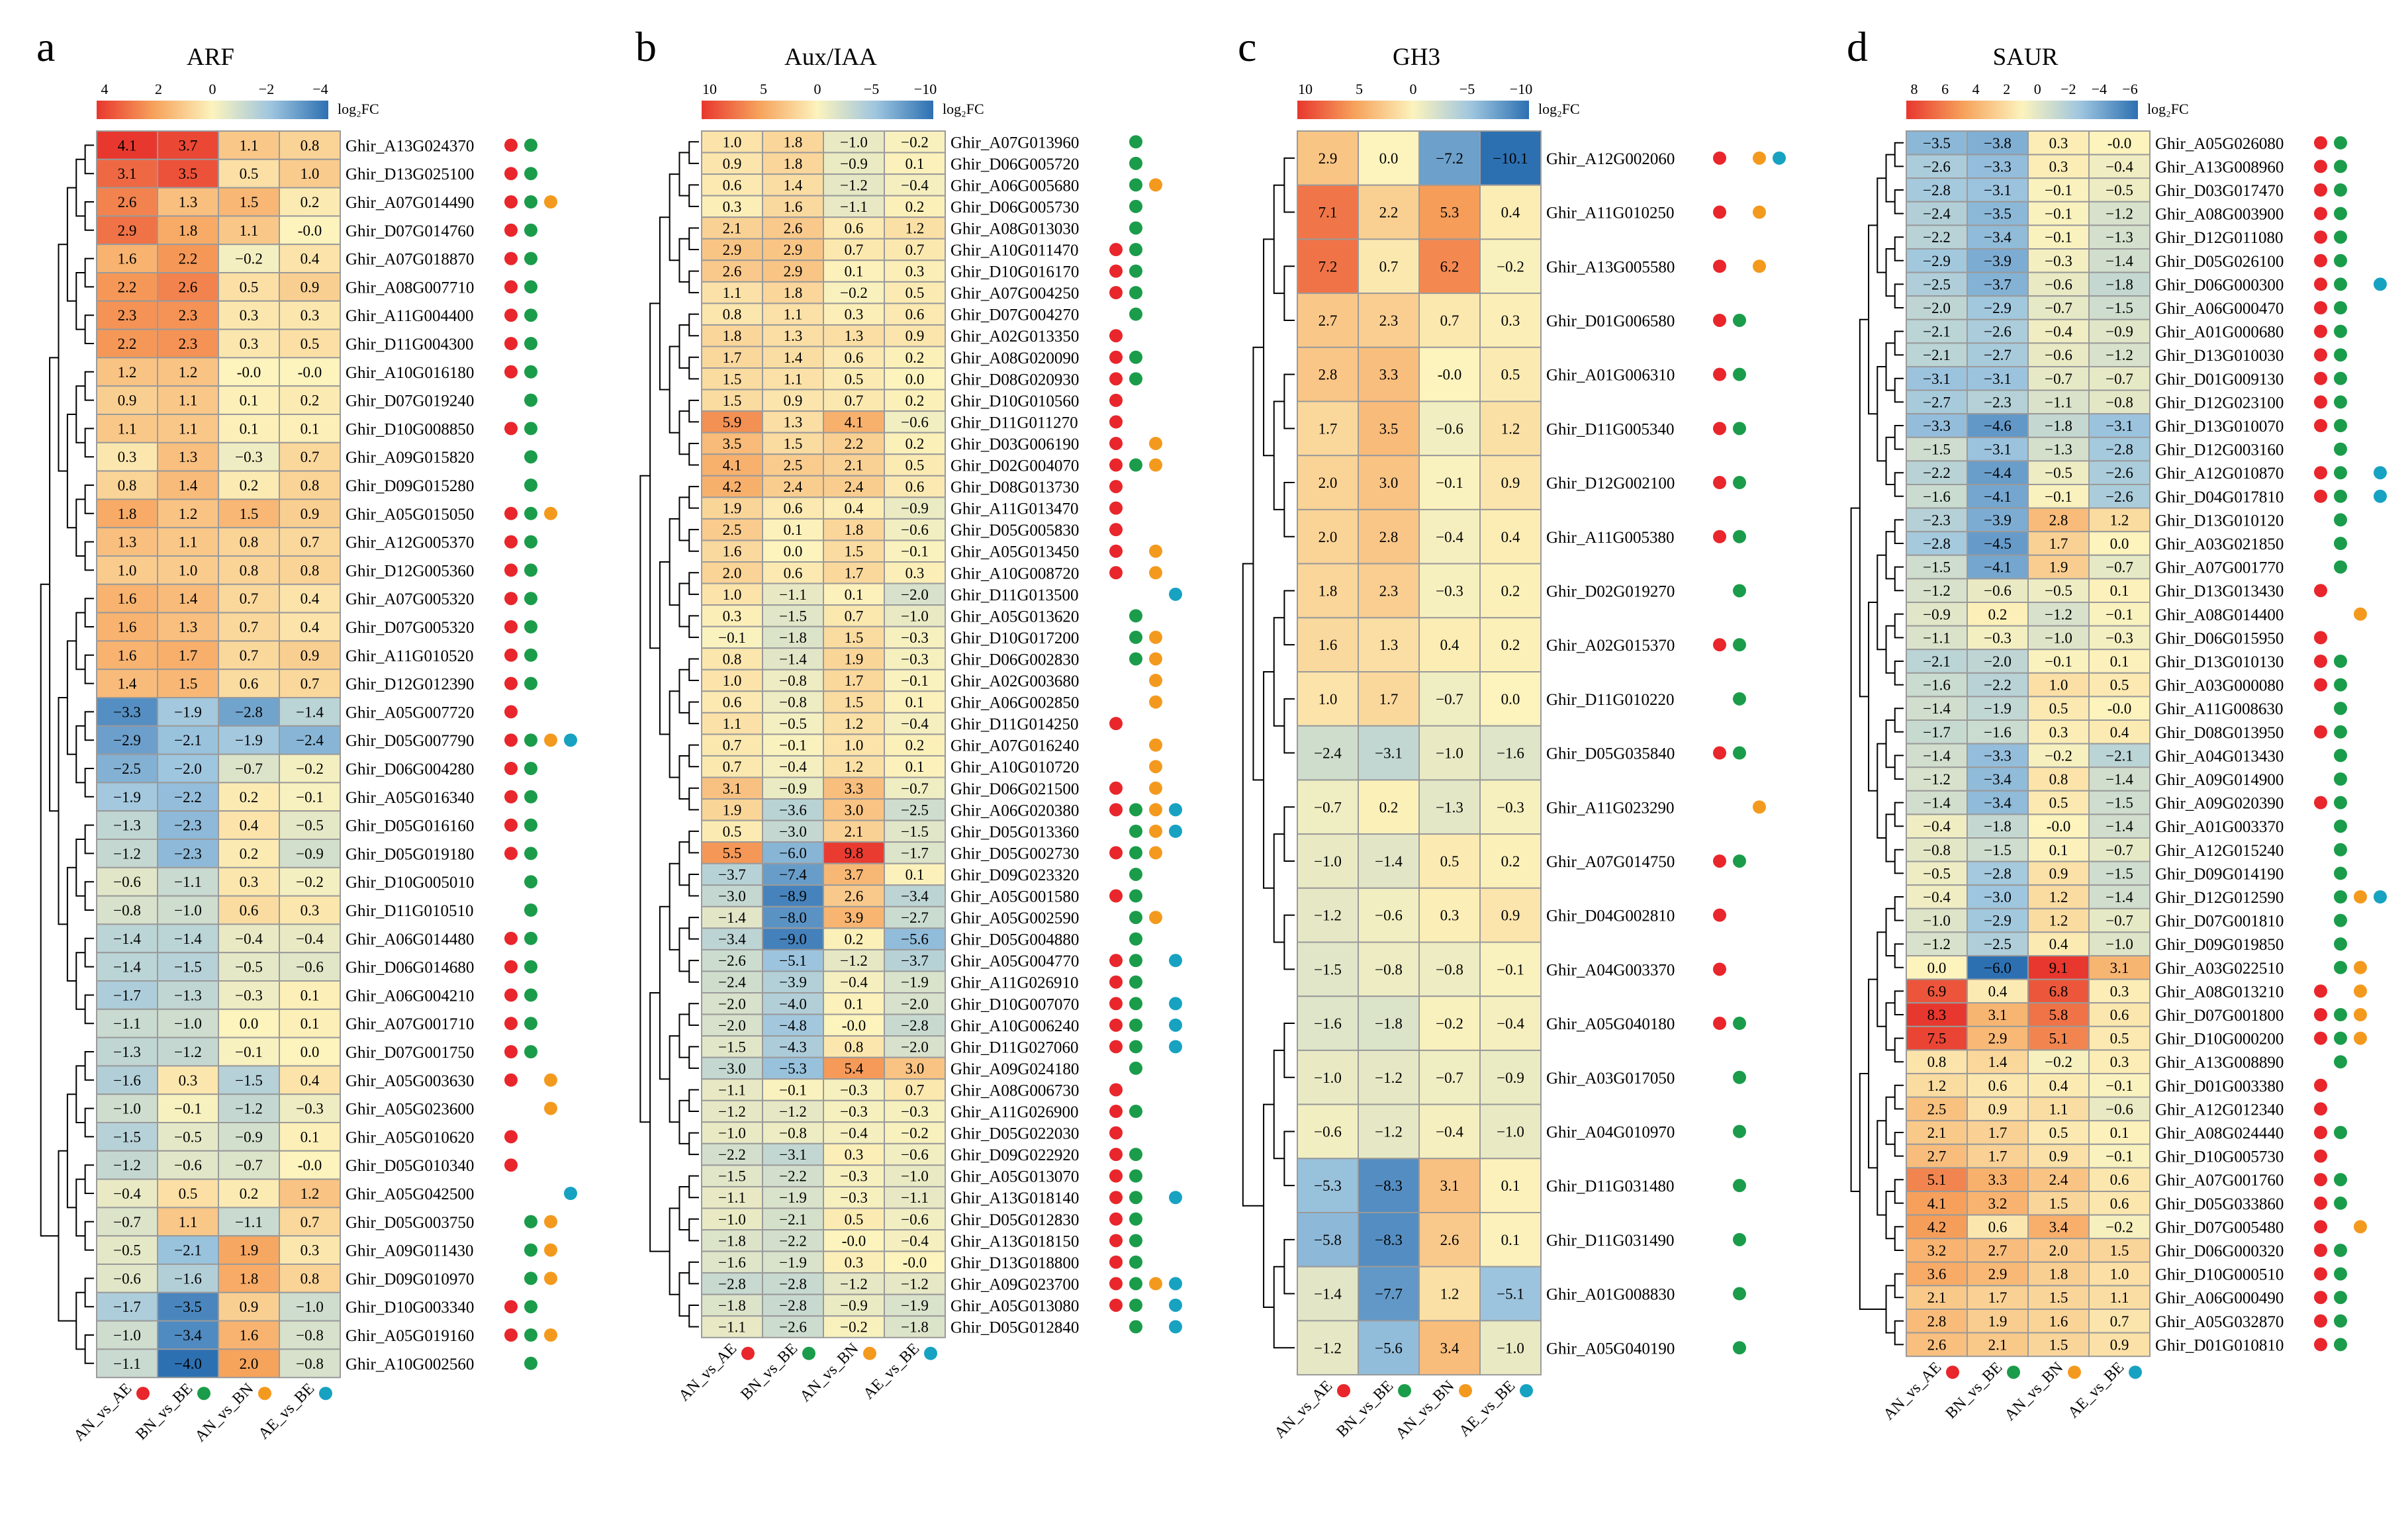  I want to click on cell-value-label: 1.6, so click(2058, 1321).